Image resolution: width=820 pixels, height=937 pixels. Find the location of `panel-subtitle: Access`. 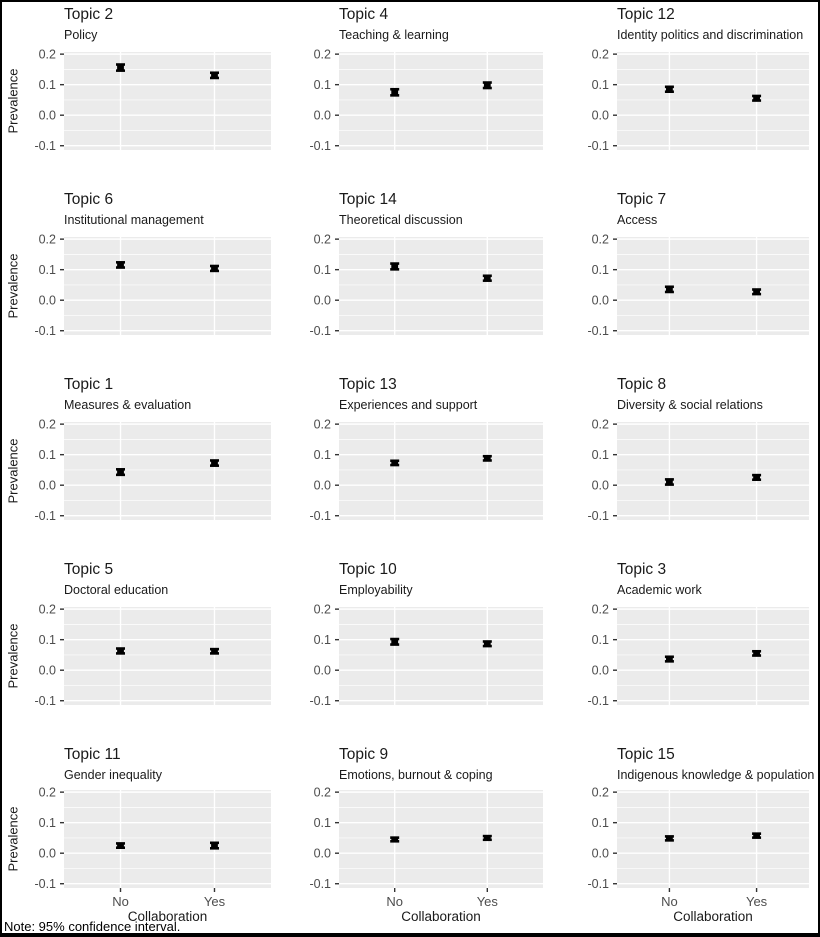

panel-subtitle: Access is located at coordinates (637, 220).